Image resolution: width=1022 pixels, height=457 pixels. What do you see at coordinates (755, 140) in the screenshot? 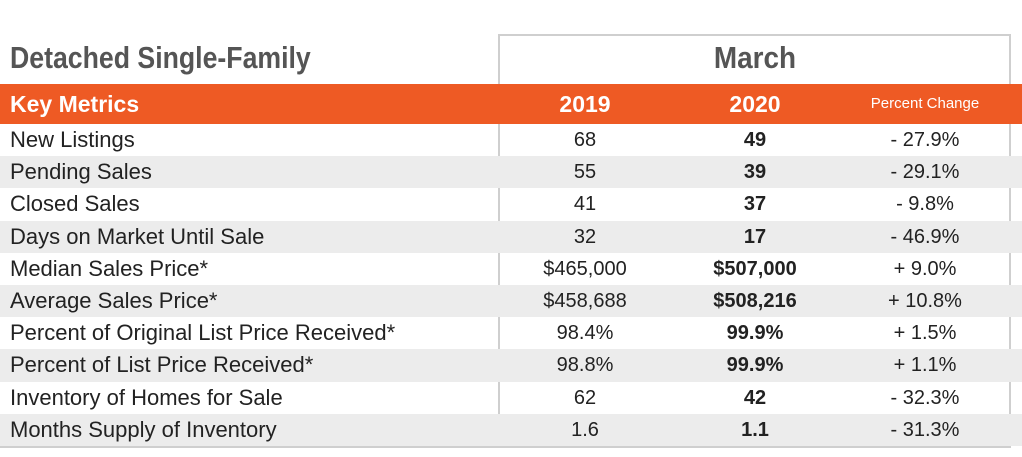
I see `value-2020: 49` at bounding box center [755, 140].